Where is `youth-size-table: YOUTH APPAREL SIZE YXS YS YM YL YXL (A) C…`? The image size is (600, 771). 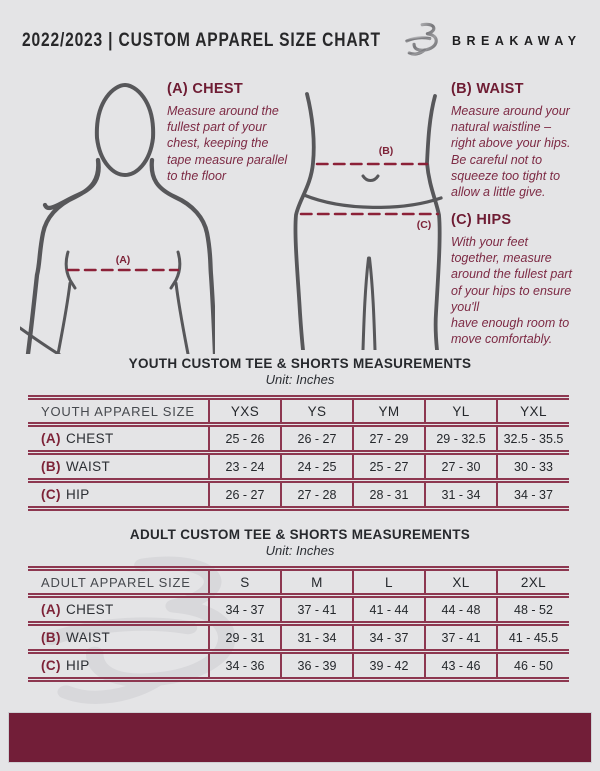 youth-size-table: YOUTH APPAREL SIZE YXS YS YM YL YXL (A) C… is located at coordinates (298, 453).